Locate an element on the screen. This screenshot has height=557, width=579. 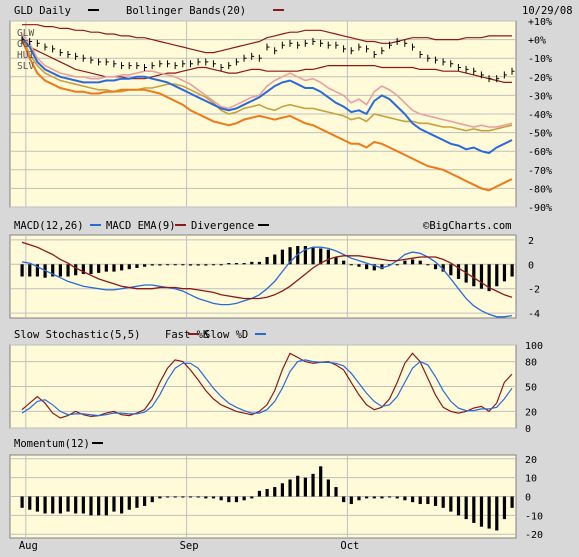
stoch-y-tick-2: 50 is located at coordinates (531, 388).